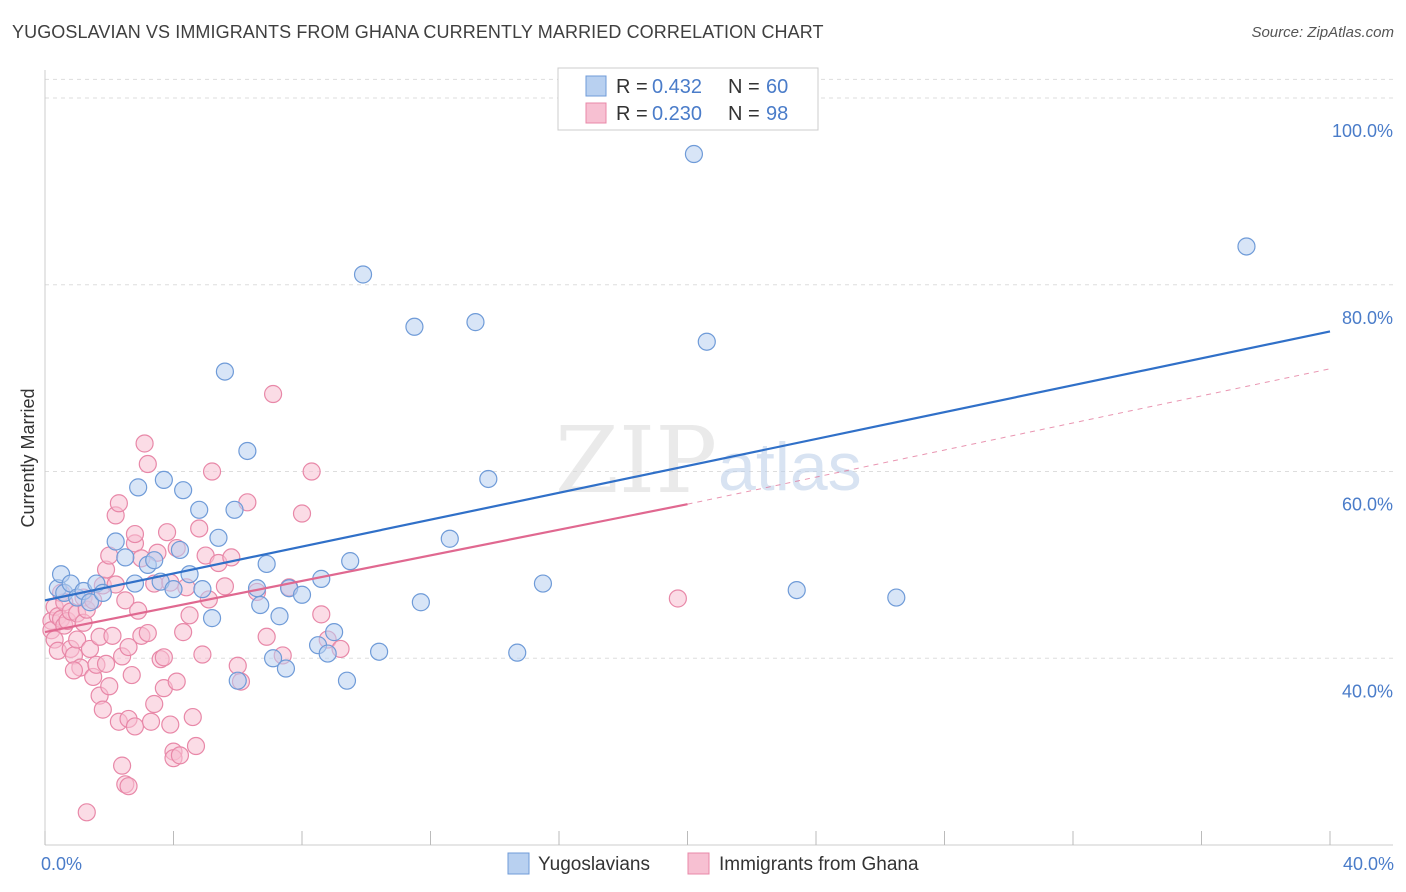  Describe the element at coordinates (632, 114) in the screenshot. I see `legend-r-label-2: R =` at that location.